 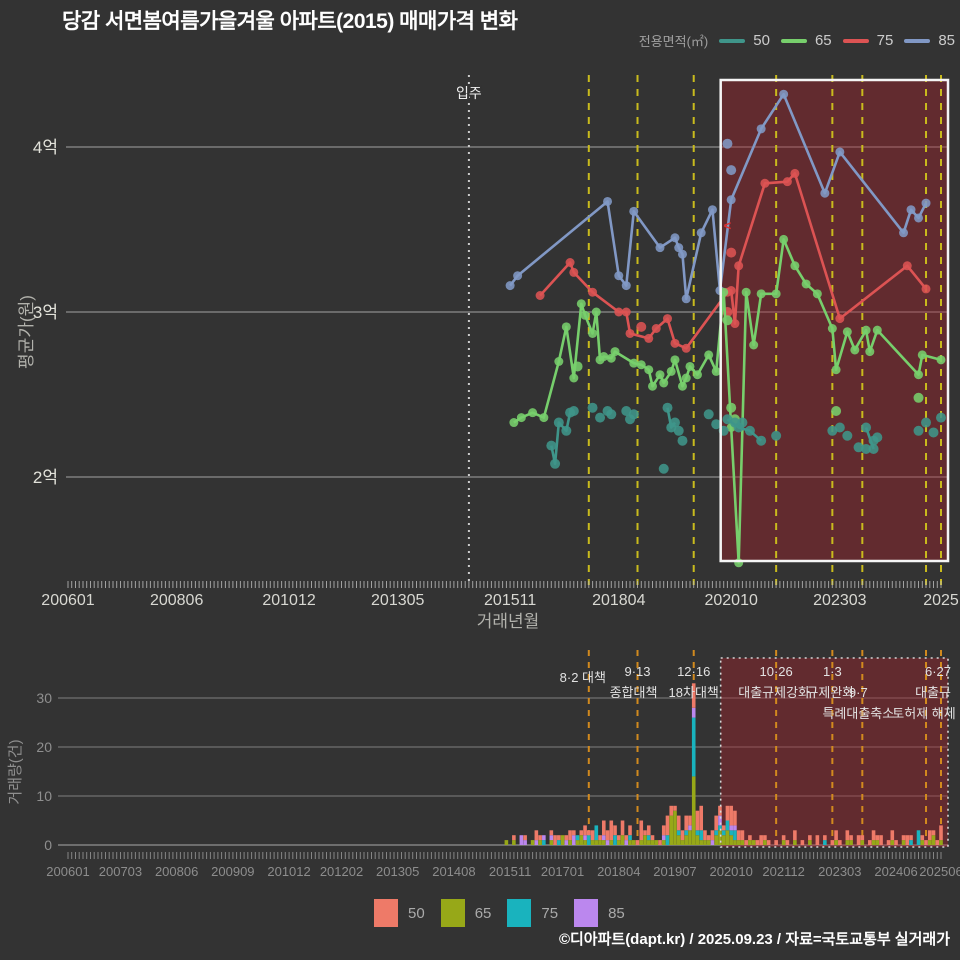 What do you see at coordinates (938, 671) in the screenshot?
I see `policy-event-label: 6·27` at bounding box center [938, 671].